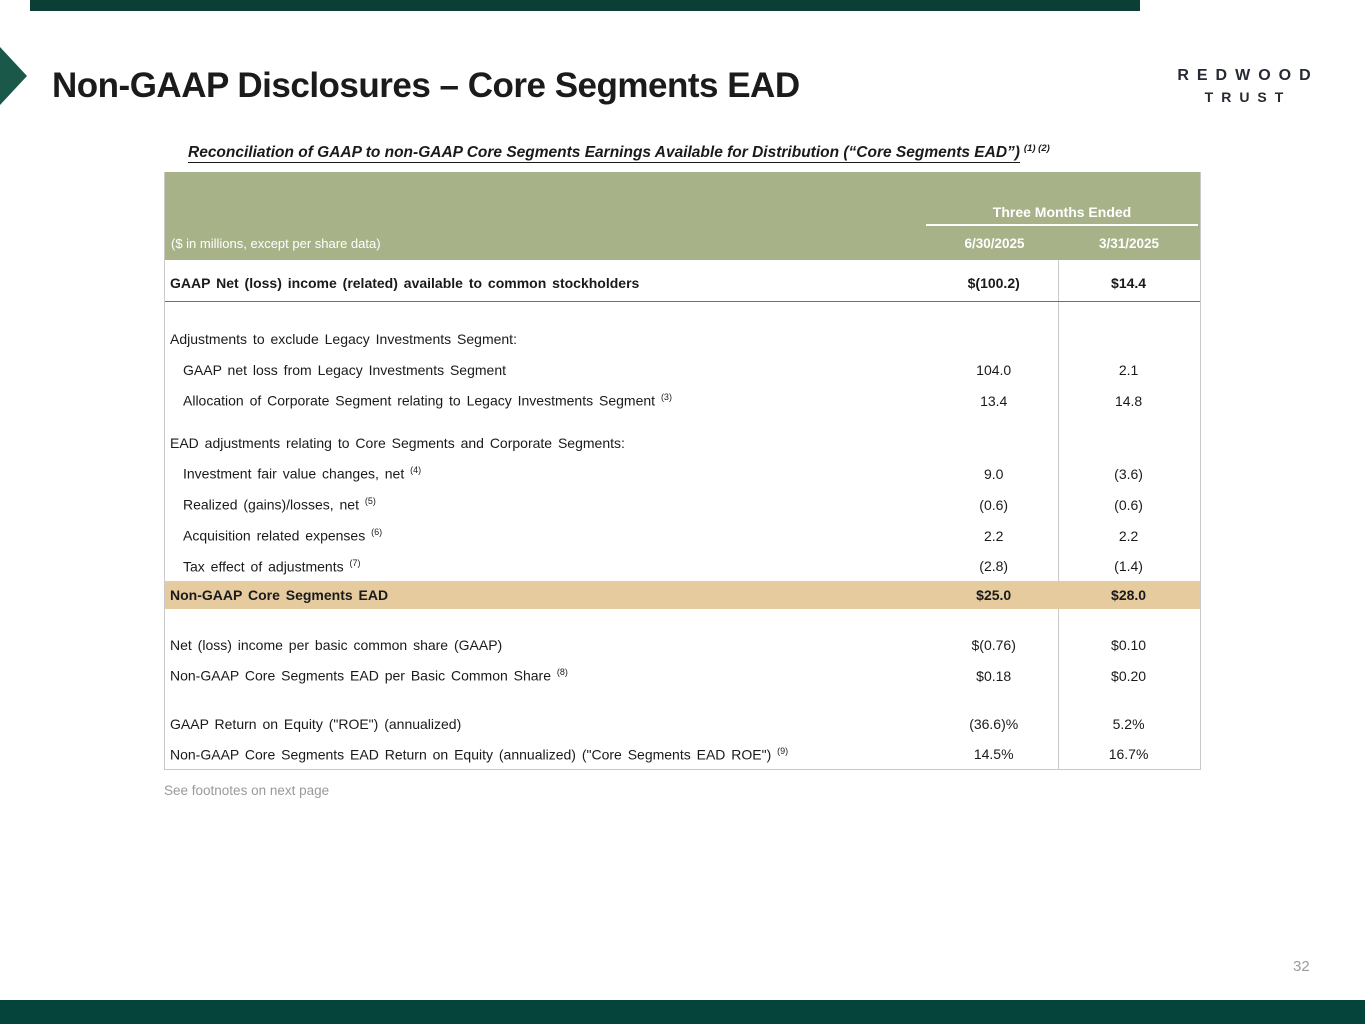 Image resolution: width=1365 pixels, height=1024 pixels. I want to click on value-col2: 16.7%, so click(1128, 754).